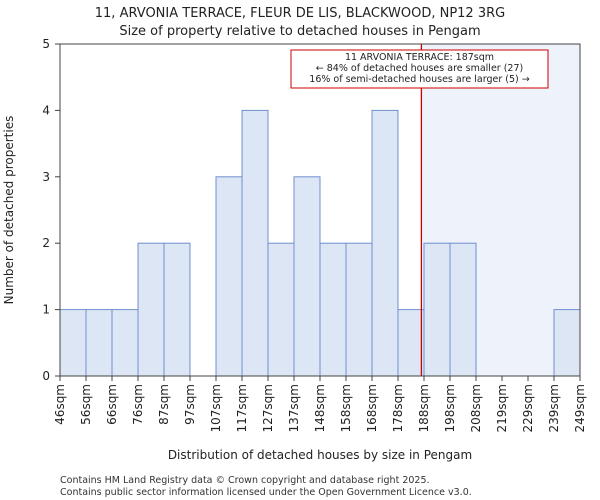  What do you see at coordinates (46, 177) in the screenshot?
I see `y-tick-label-3: 3` at bounding box center [46, 177].